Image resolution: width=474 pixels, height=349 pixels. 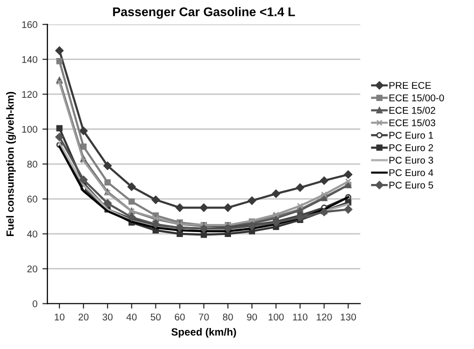 What do you see at coordinates (324, 317) in the screenshot?
I see `x-tick-label: 120` at bounding box center [324, 317].